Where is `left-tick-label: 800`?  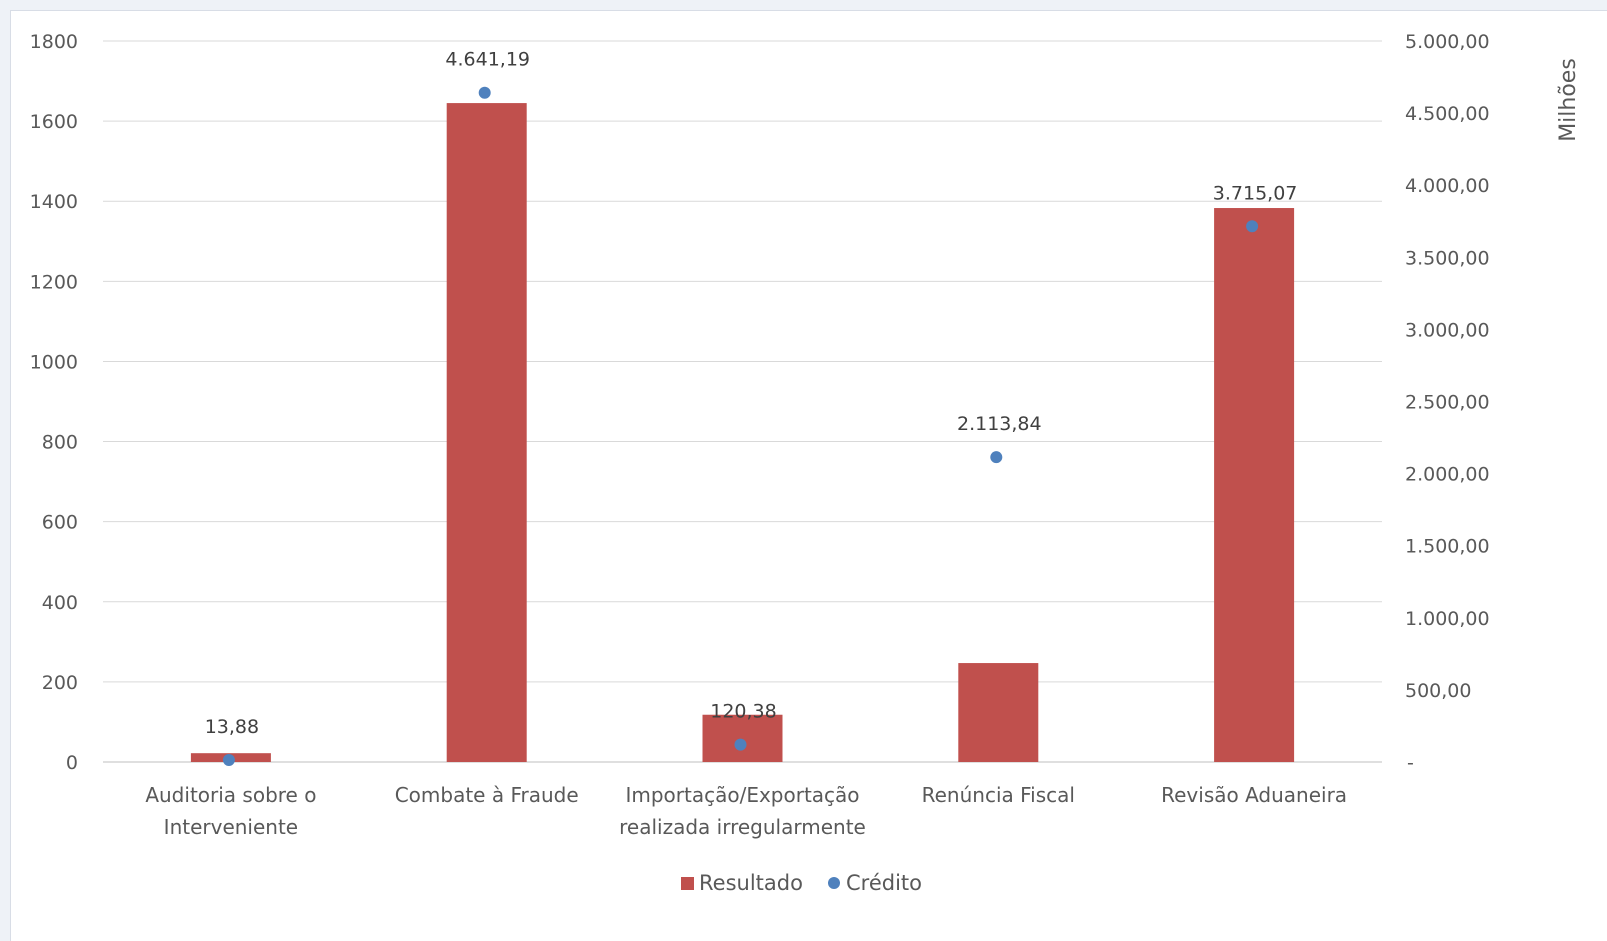
left-tick-label: 800 is located at coordinates (60, 443).